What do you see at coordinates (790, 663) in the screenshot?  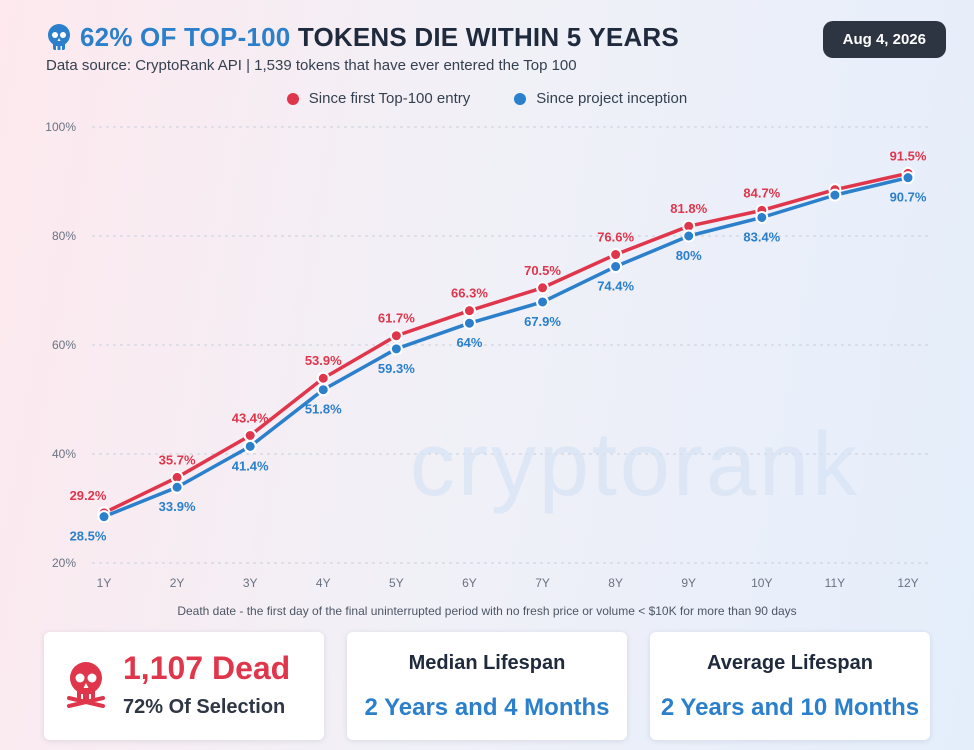 I see `average-label: Average Lifespan` at bounding box center [790, 663].